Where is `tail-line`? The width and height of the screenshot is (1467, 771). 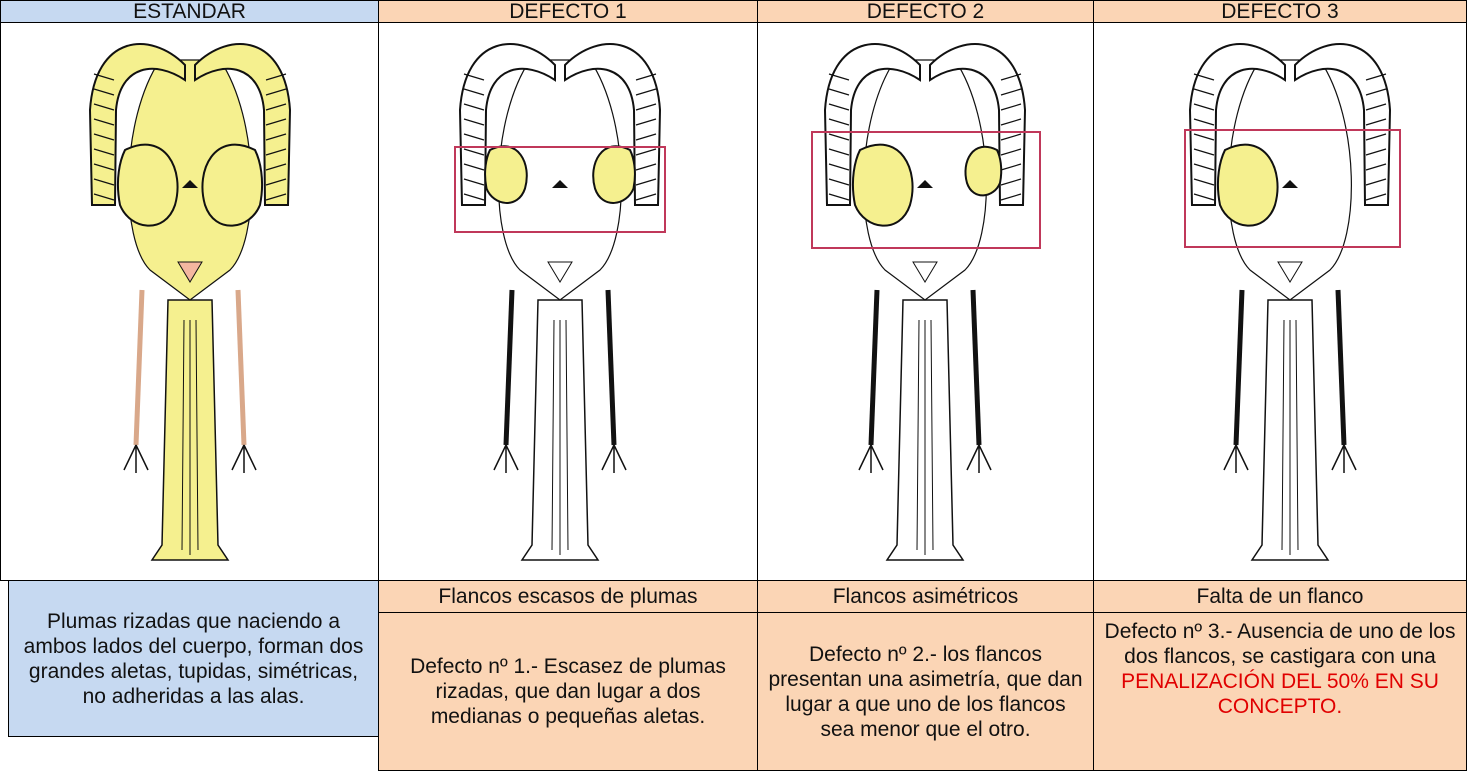 tail-line is located at coordinates (1290, 437).